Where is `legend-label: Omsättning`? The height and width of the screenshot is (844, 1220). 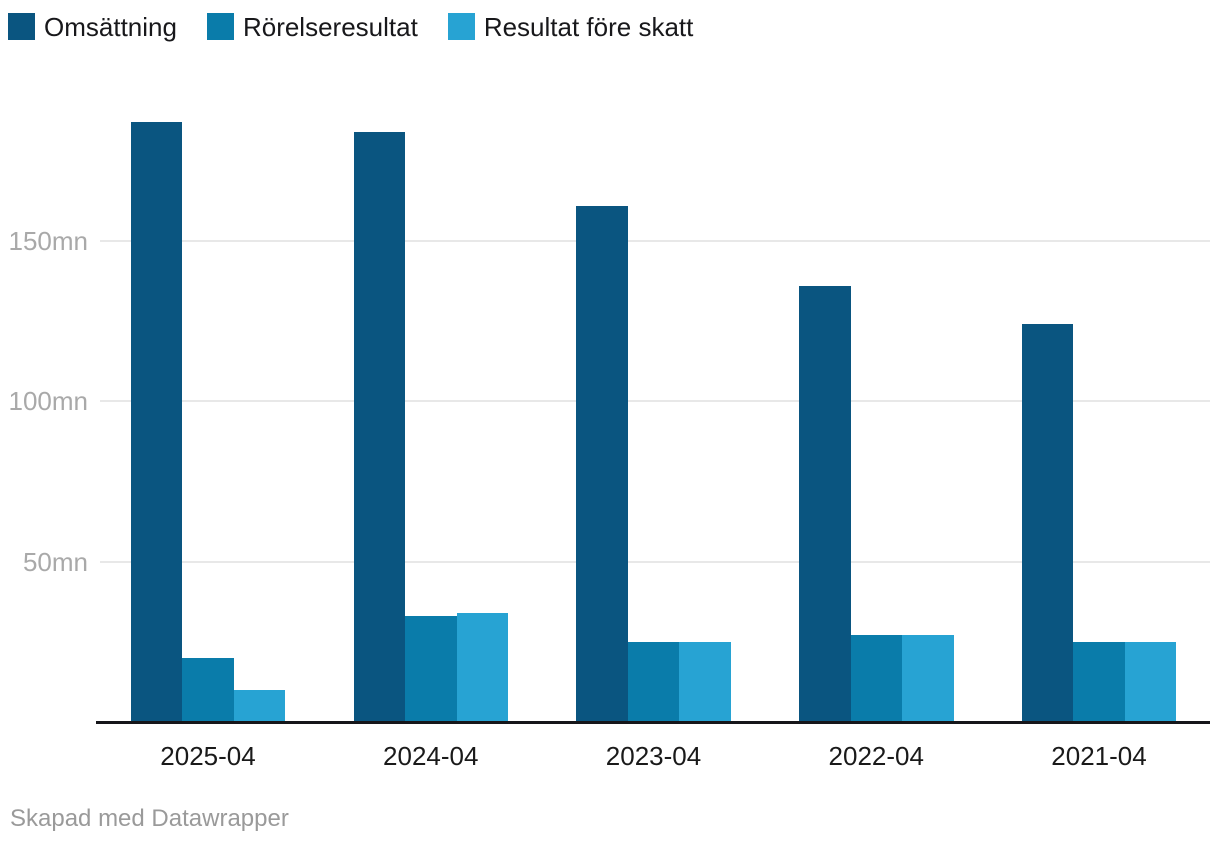
legend-label: Omsättning is located at coordinates (110, 26).